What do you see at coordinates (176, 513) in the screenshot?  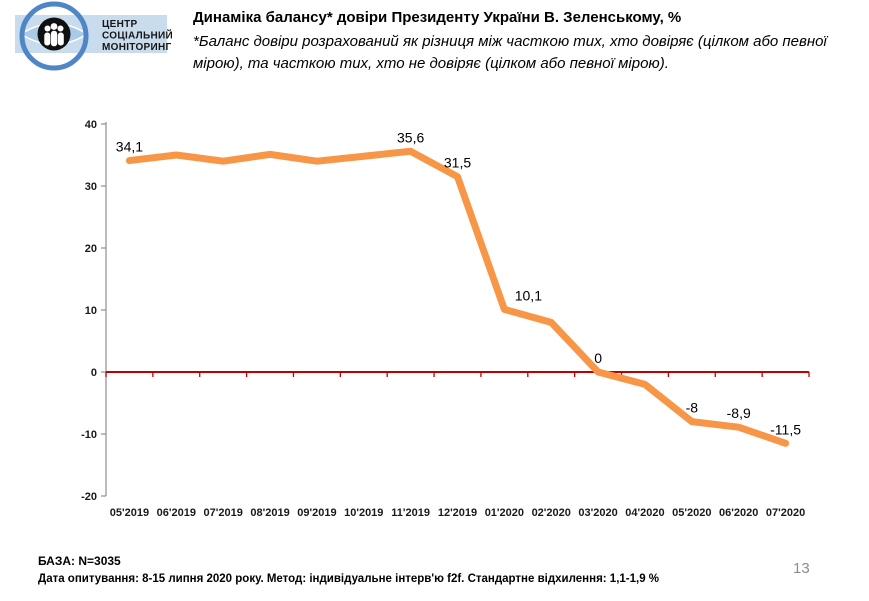 I see `x-axis-label: 06'2019` at bounding box center [176, 513].